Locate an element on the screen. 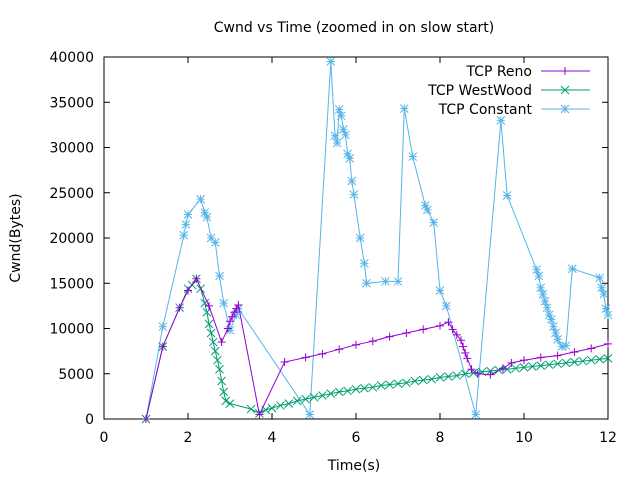 The height and width of the screenshot is (484, 640). x-axis-label: Time(s) is located at coordinates (353, 466).